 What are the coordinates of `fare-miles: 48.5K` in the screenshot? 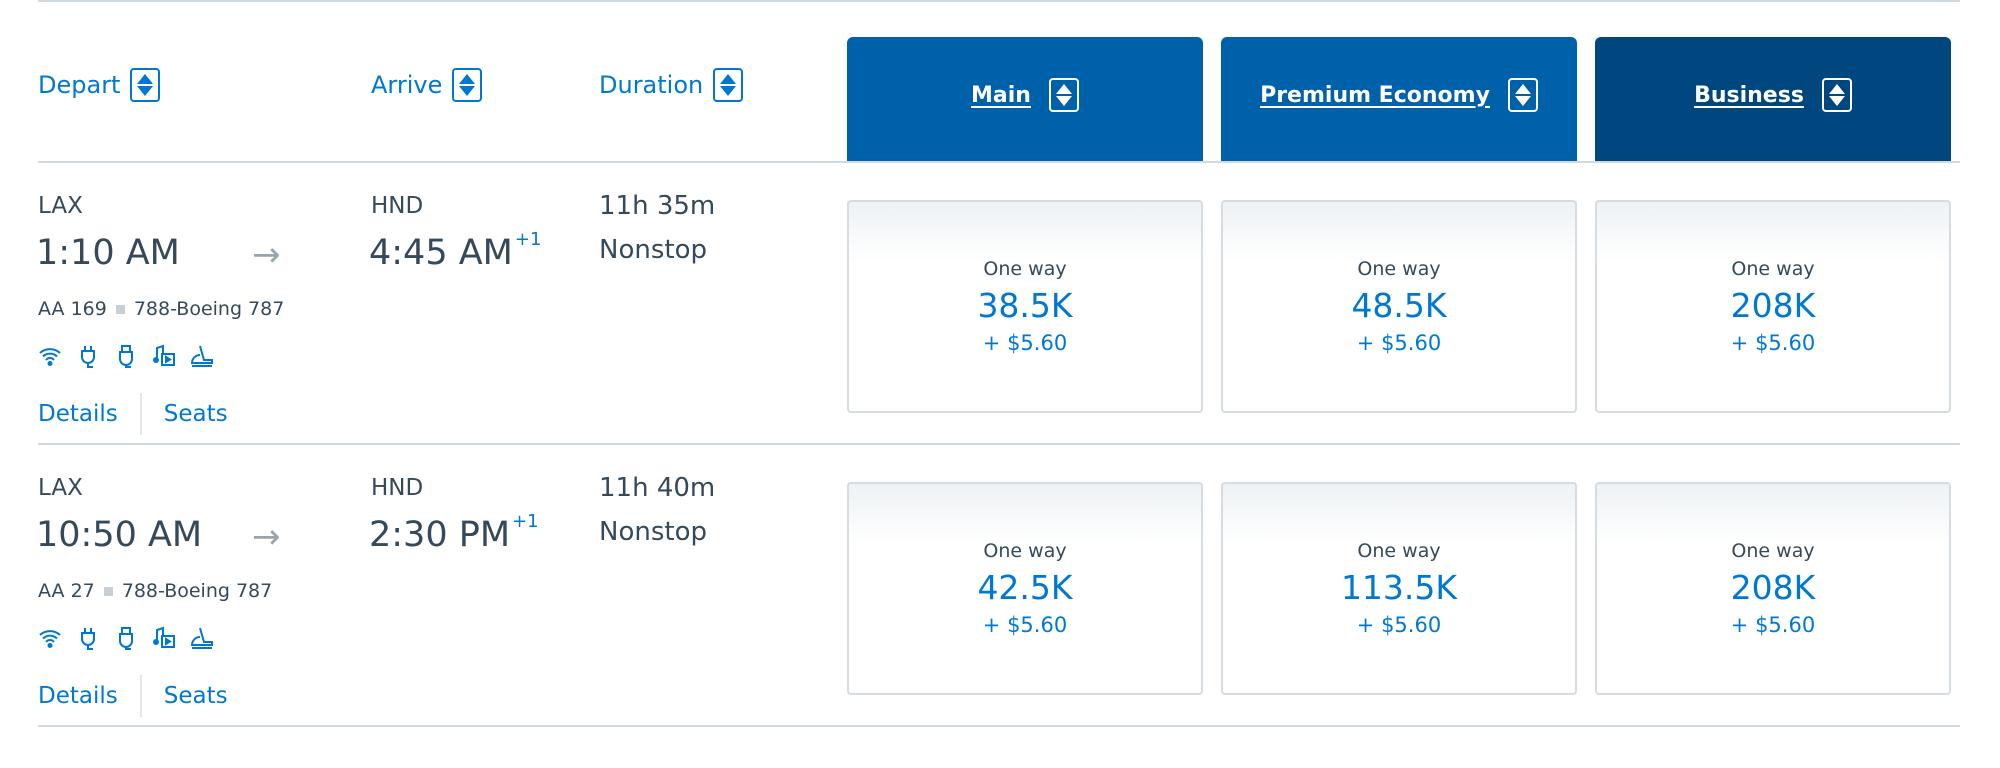 It's located at (1399, 305).